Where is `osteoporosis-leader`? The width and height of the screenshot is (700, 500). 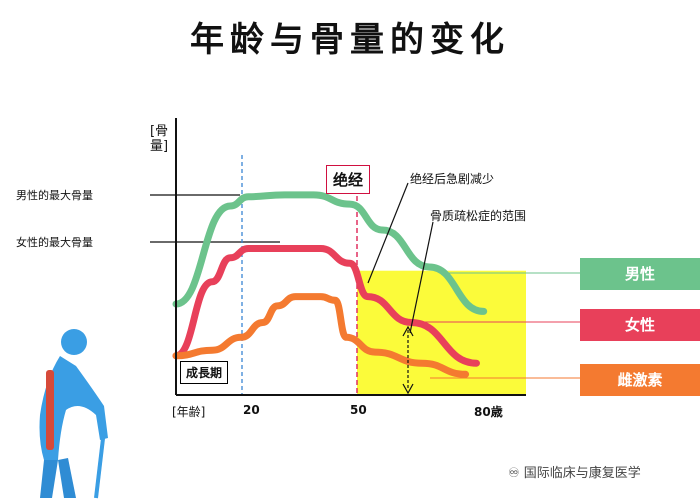
osteoporosis-leader is located at coordinates (421, 277).